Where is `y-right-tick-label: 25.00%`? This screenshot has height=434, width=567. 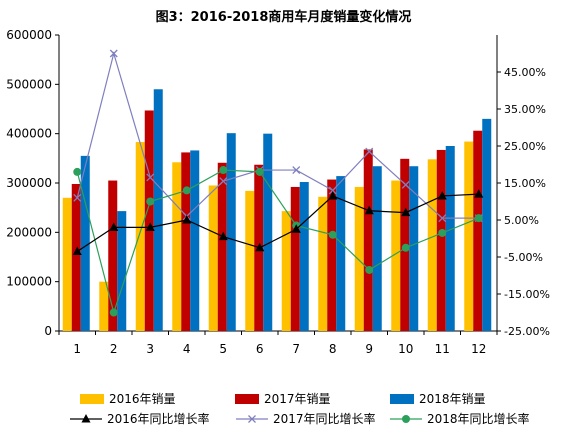
y-right-tick-label: 25.00% is located at coordinates (525, 146).